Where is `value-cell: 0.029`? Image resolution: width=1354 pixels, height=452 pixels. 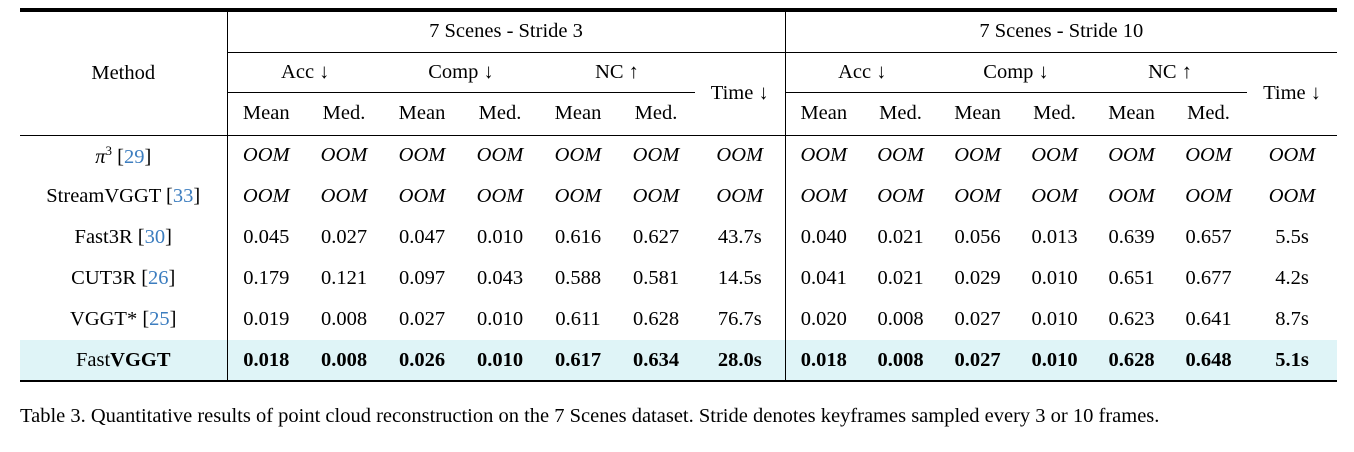 value-cell: 0.029 is located at coordinates (977, 278).